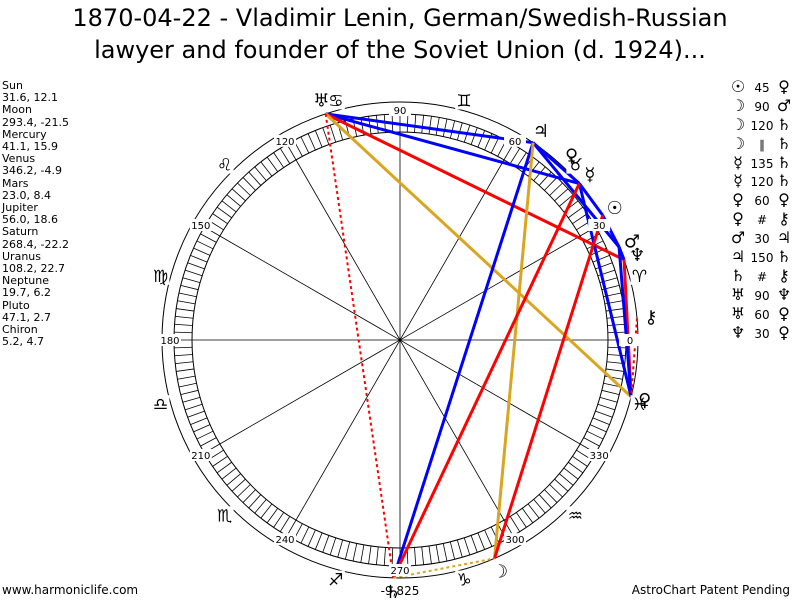 The width and height of the screenshot is (800, 600). Describe the element at coordinates (514, 540) in the screenshot. I see `degree-label-300: 300` at that location.